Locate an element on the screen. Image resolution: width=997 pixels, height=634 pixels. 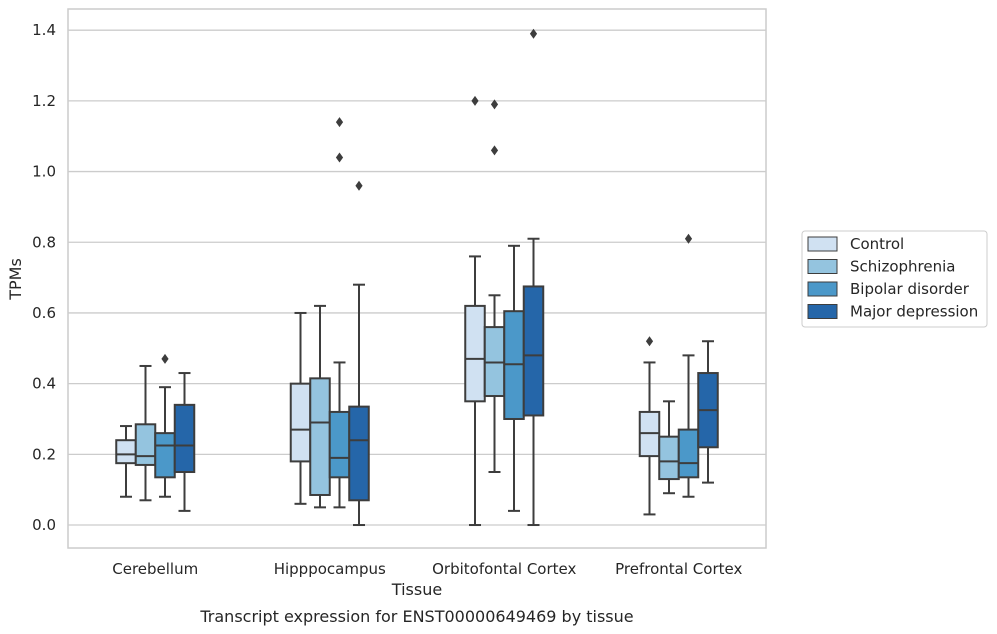
y-tick-label: 0.6 is located at coordinates (44, 313).